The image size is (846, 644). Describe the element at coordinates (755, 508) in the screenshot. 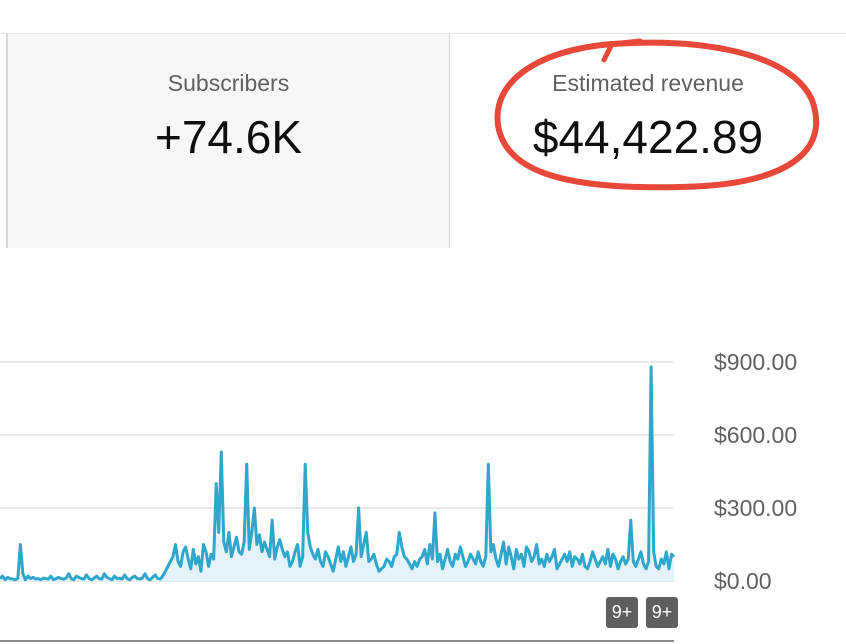

I see `y-tick-label: $300.00` at that location.